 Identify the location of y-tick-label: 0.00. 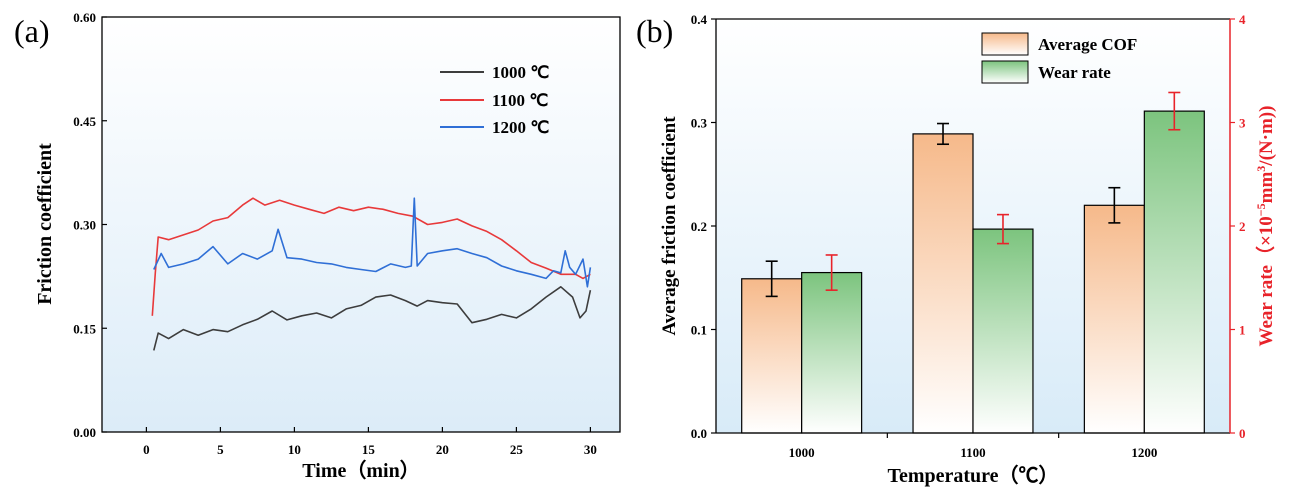
(84, 432).